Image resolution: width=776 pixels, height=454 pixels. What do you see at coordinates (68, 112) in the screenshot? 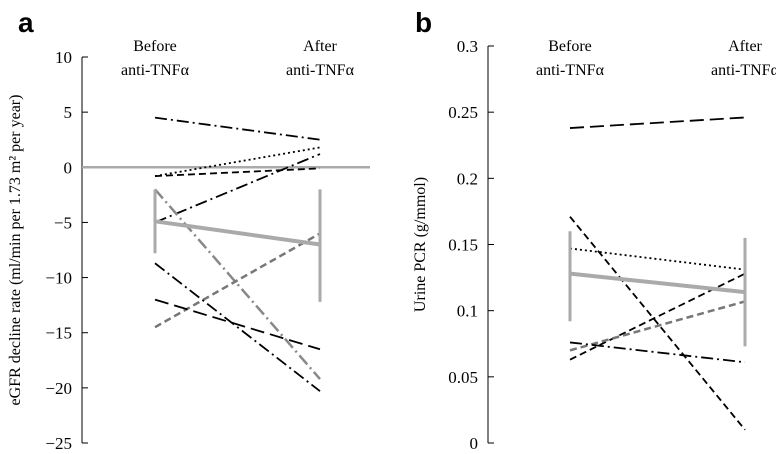
I see `y-tick-label: 5` at bounding box center [68, 112].